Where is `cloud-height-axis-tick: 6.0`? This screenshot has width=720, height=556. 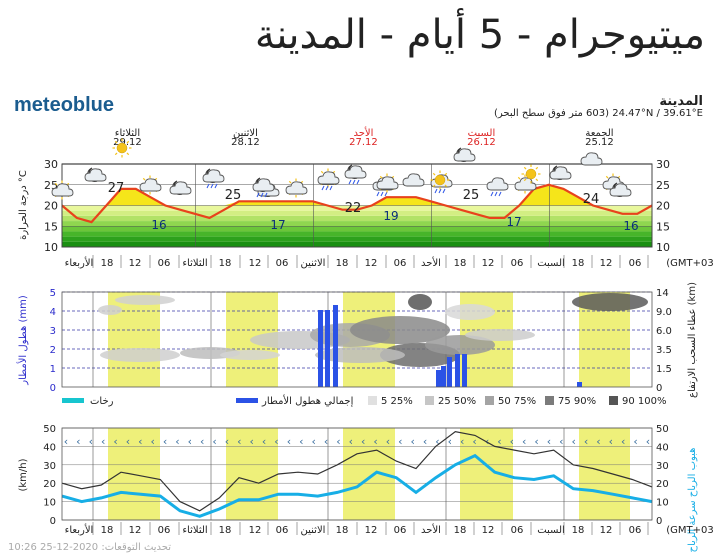
cloud-height-axis-tick: 6.0 is located at coordinates (664, 331).